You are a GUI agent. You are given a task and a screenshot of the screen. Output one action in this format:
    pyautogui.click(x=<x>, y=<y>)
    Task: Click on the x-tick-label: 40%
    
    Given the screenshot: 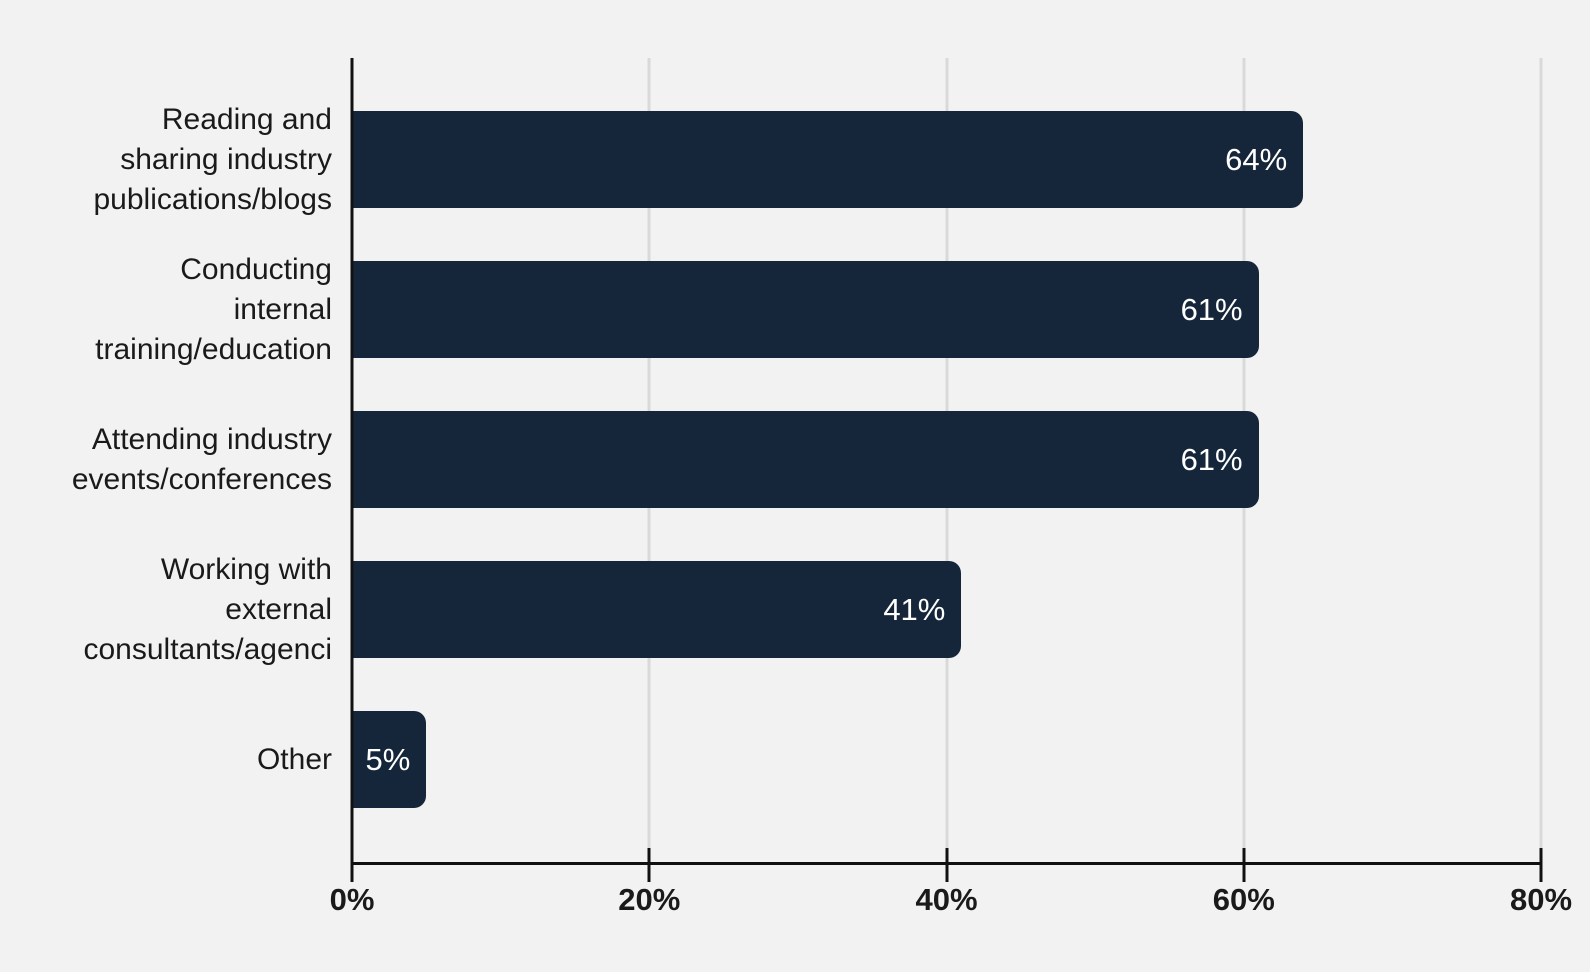 What is the action you would take?
    pyautogui.click(x=946, y=899)
    